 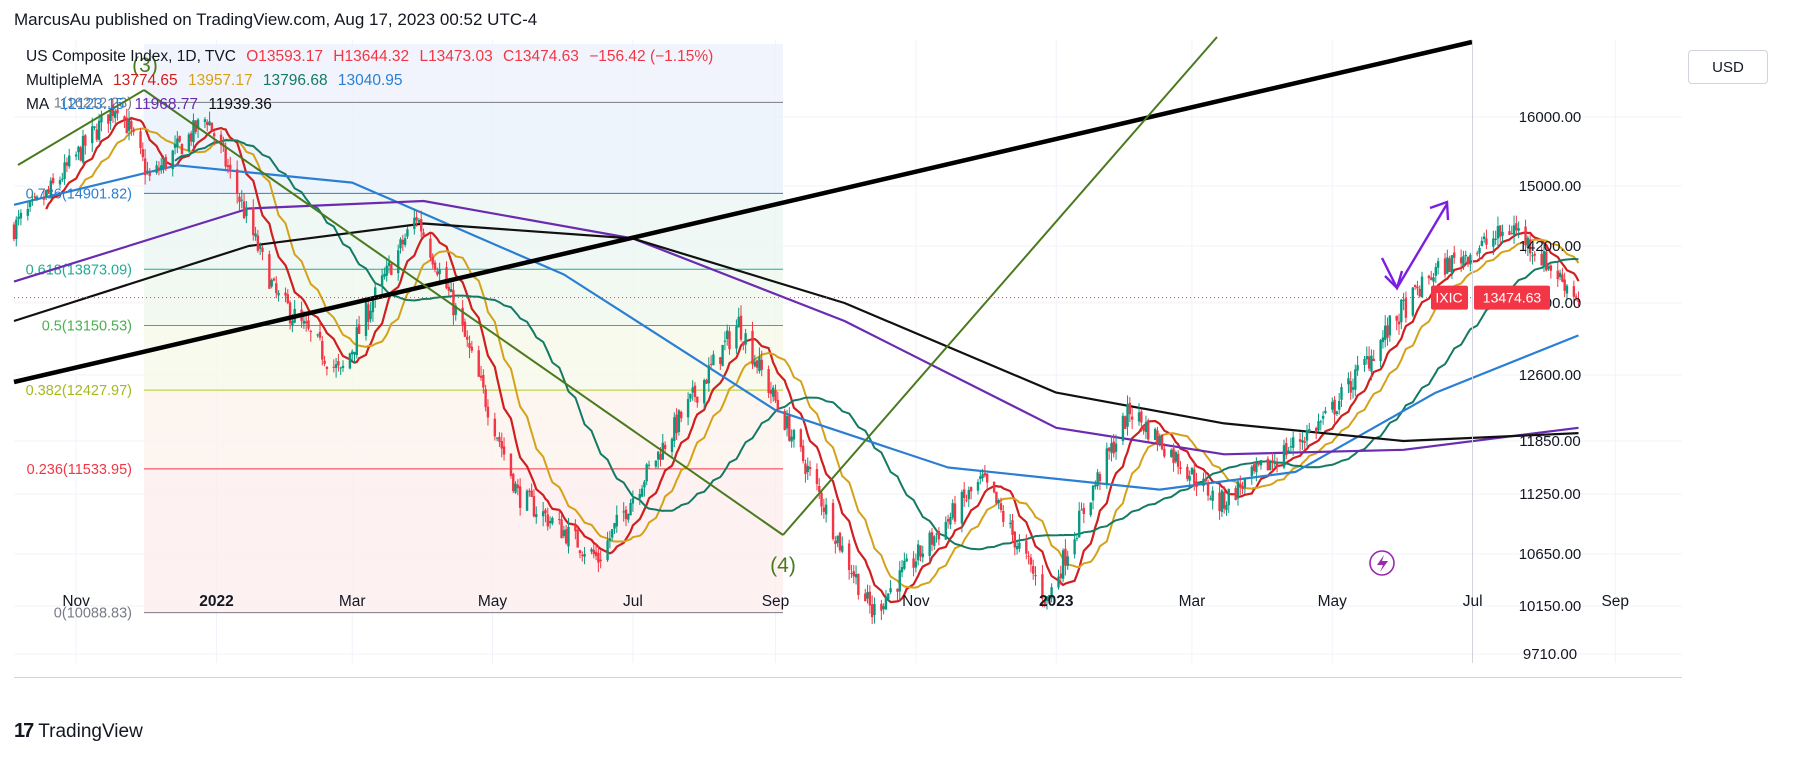 I want to click on fib-level-label: 0.382(12427.97), so click(x=79, y=391).